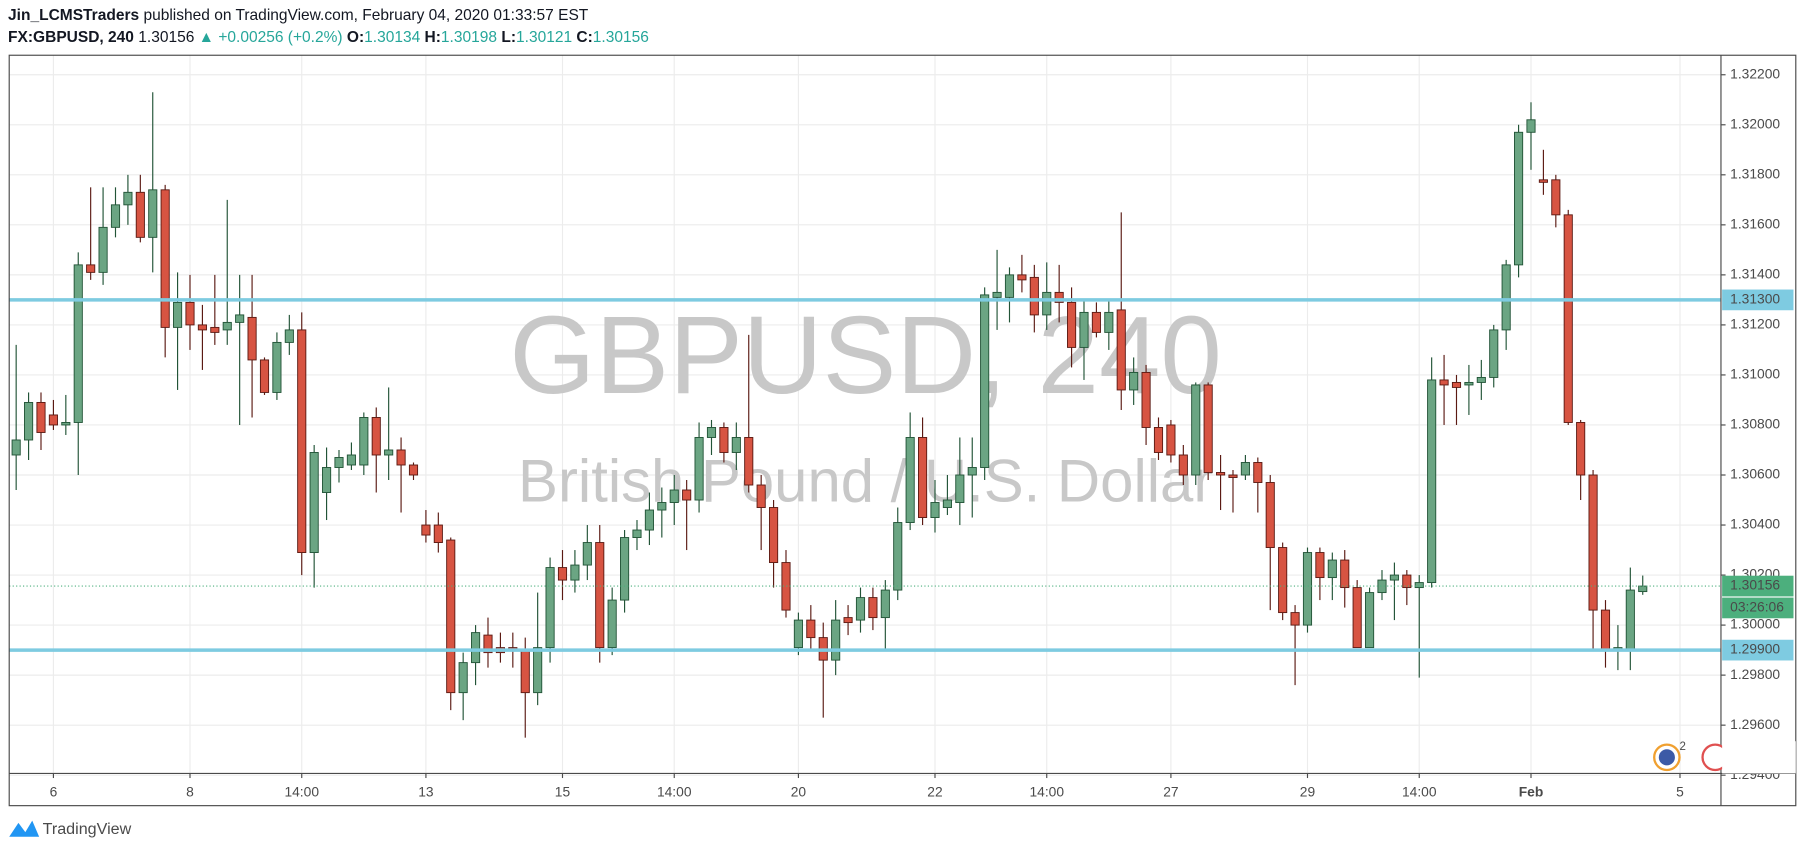  What do you see at coordinates (1755, 585) in the screenshot?
I see `last-price-label: 1.30156` at bounding box center [1755, 585].